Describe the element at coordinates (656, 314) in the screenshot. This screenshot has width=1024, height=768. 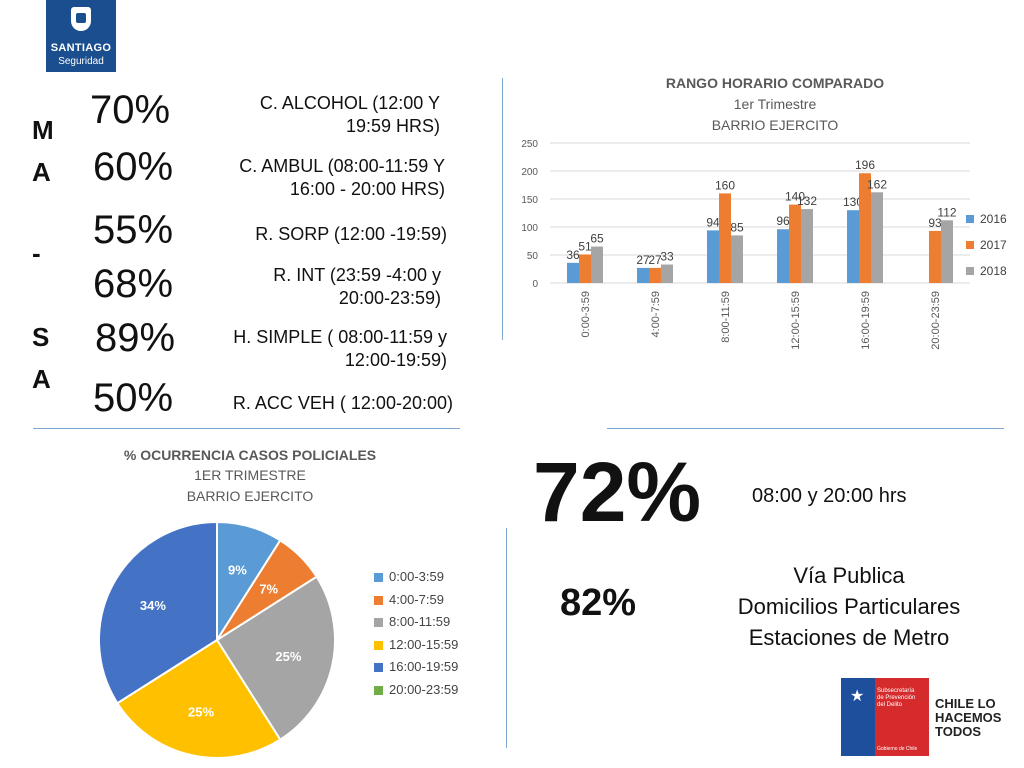
I see `x-tick-label: 4:00-7:59` at that location.